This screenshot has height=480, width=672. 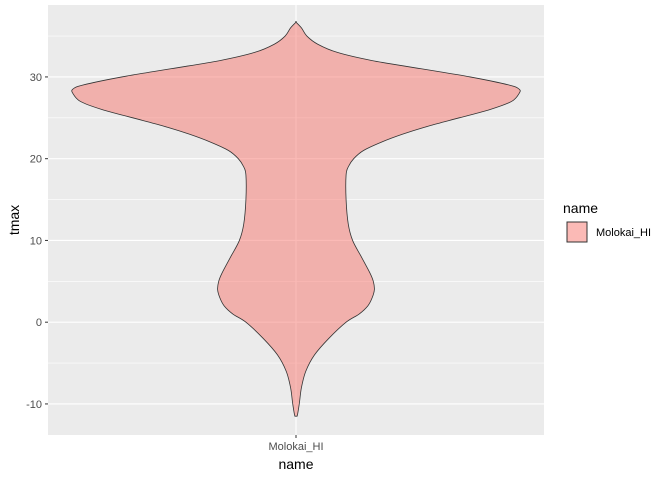 What do you see at coordinates (39, 323) in the screenshot?
I see `y-tick-label: 0` at bounding box center [39, 323].